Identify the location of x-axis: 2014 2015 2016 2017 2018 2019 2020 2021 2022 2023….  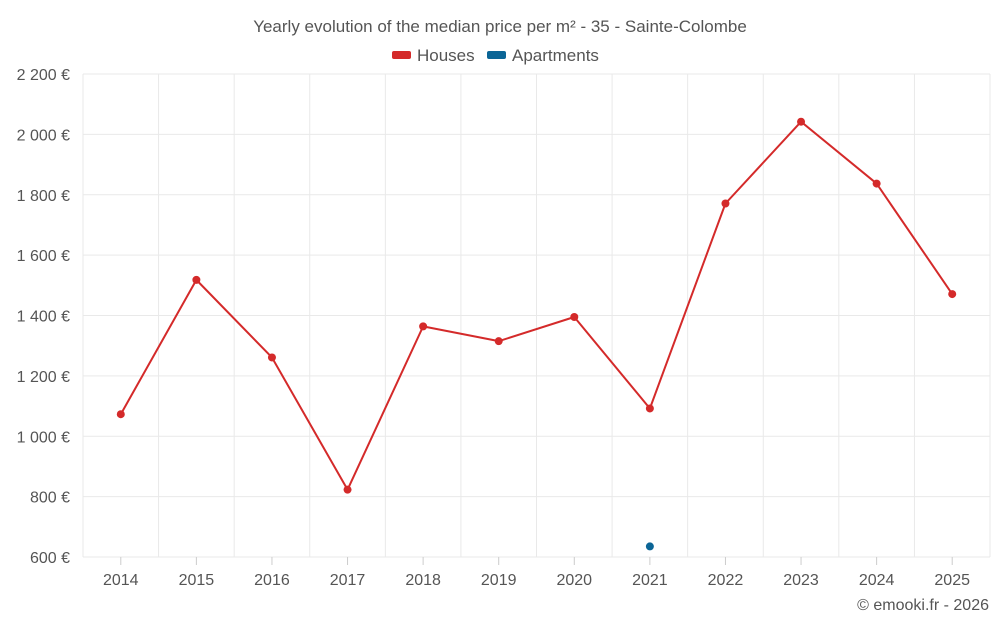
(536, 573).